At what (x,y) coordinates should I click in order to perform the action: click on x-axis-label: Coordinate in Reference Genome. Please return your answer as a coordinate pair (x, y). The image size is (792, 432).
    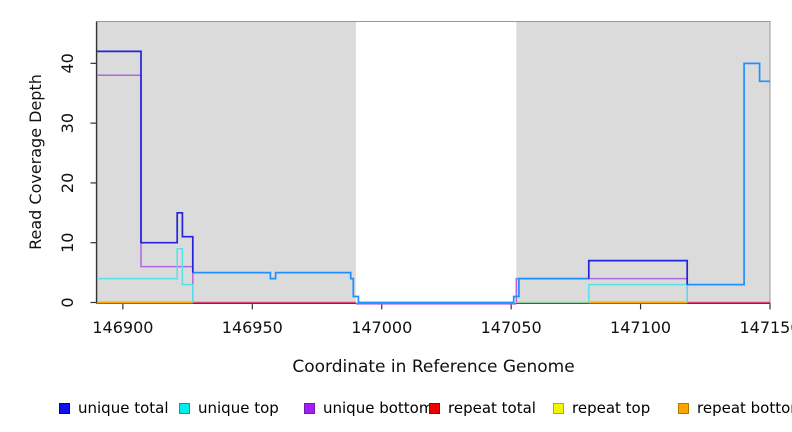
    Looking at the image, I should click on (433, 367).